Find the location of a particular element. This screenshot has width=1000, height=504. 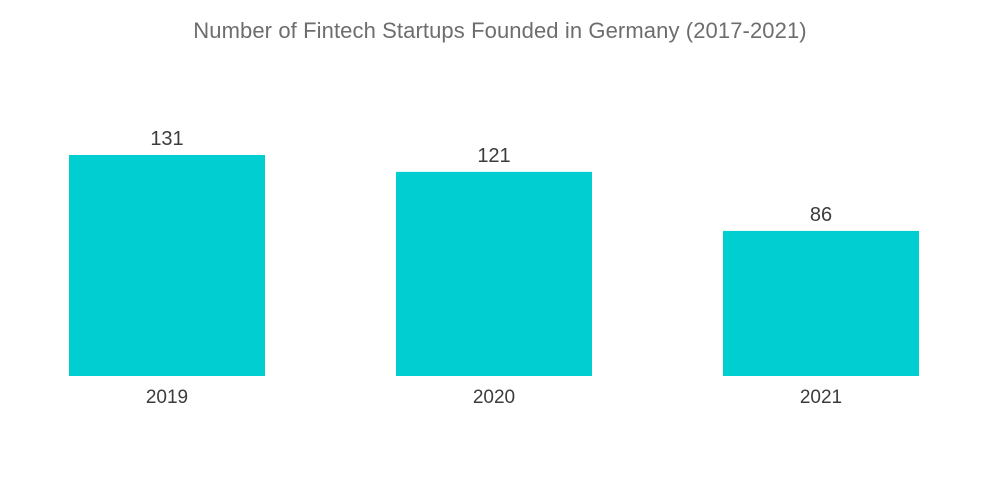

value-label-2020: 121 is located at coordinates (493, 156).